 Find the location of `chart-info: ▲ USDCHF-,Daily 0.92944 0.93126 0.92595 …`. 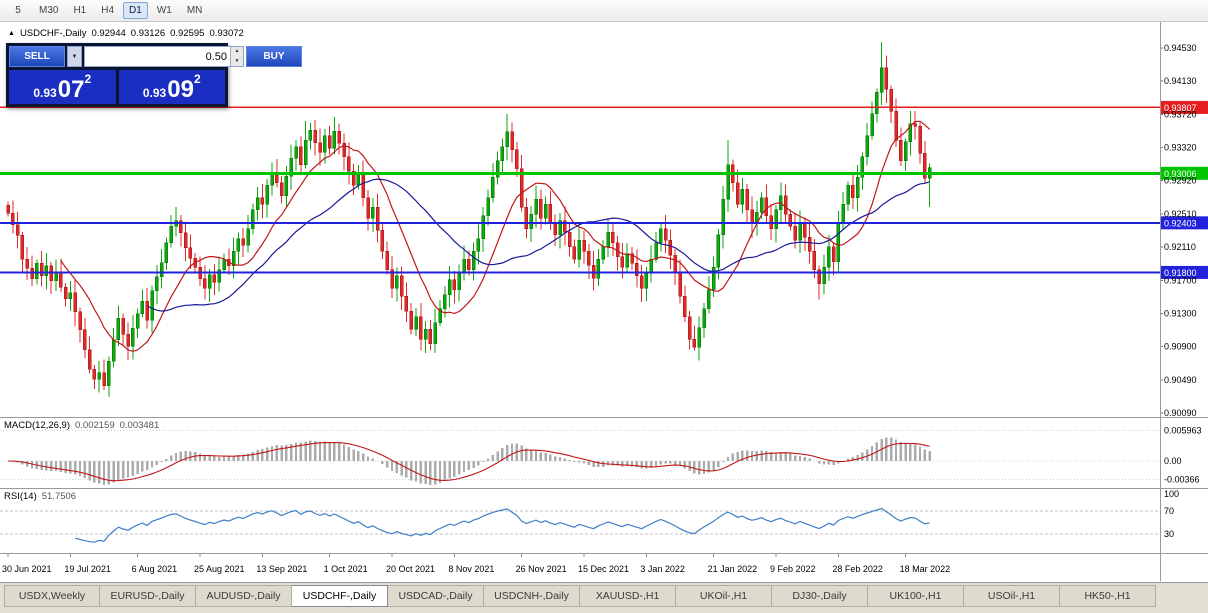

chart-info: ▲ USDCHF-,Daily 0.92944 0.93126 0.92595 … is located at coordinates (126, 33).